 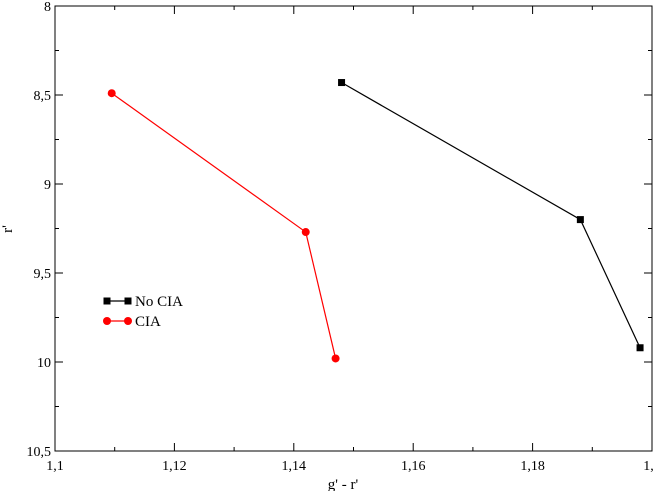 I want to click on legend-item-cia: CIA, so click(x=132, y=322).